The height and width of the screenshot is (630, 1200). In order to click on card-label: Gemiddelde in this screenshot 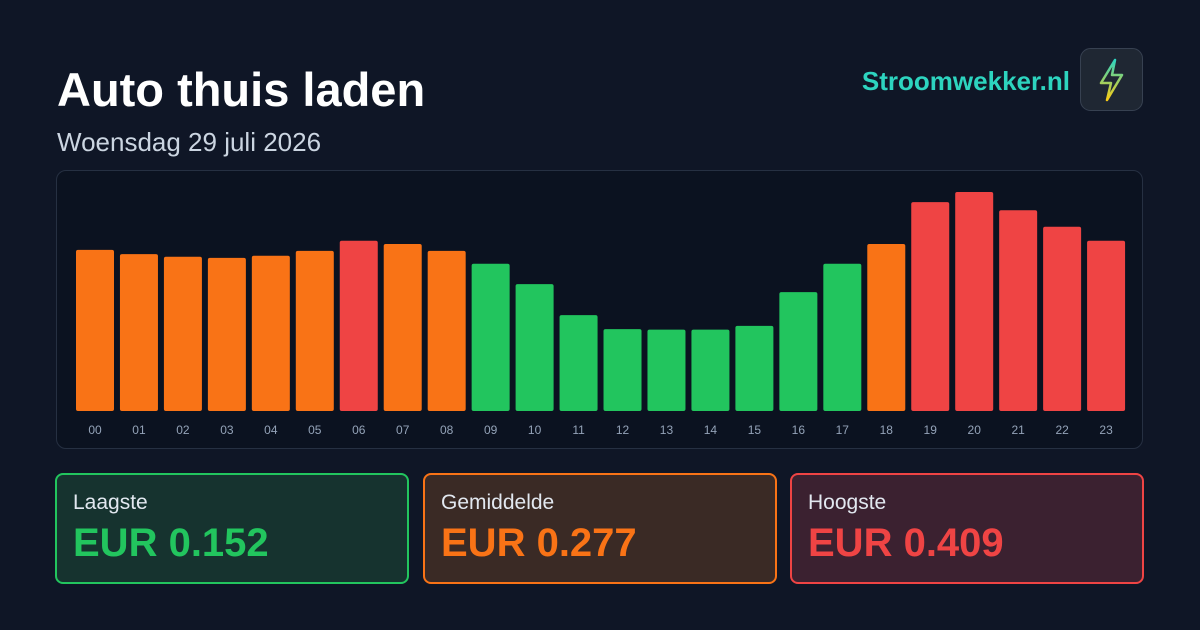, I will do `click(498, 502)`.